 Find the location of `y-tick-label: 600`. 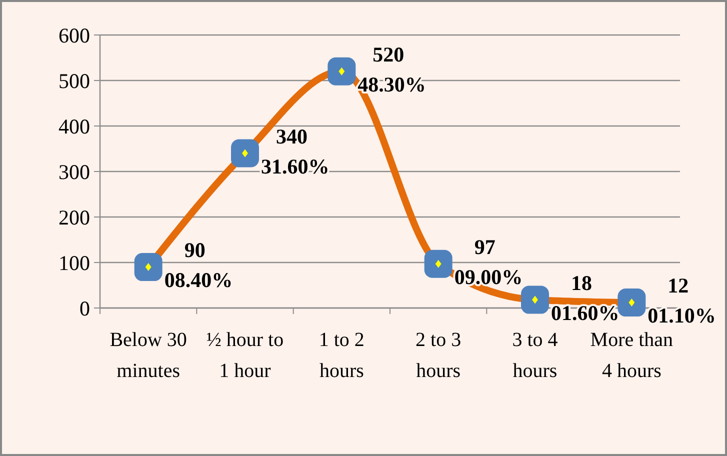

y-tick-label: 600 is located at coordinates (74, 35).